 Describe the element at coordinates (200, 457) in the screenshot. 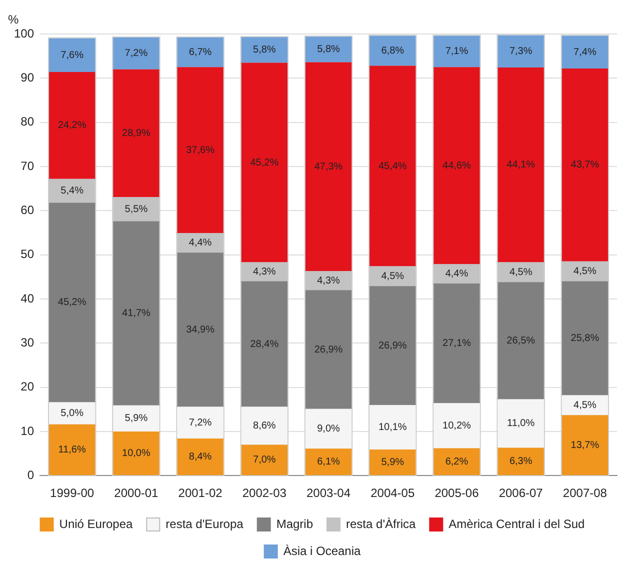

I see `data-label: 8,4%` at that location.